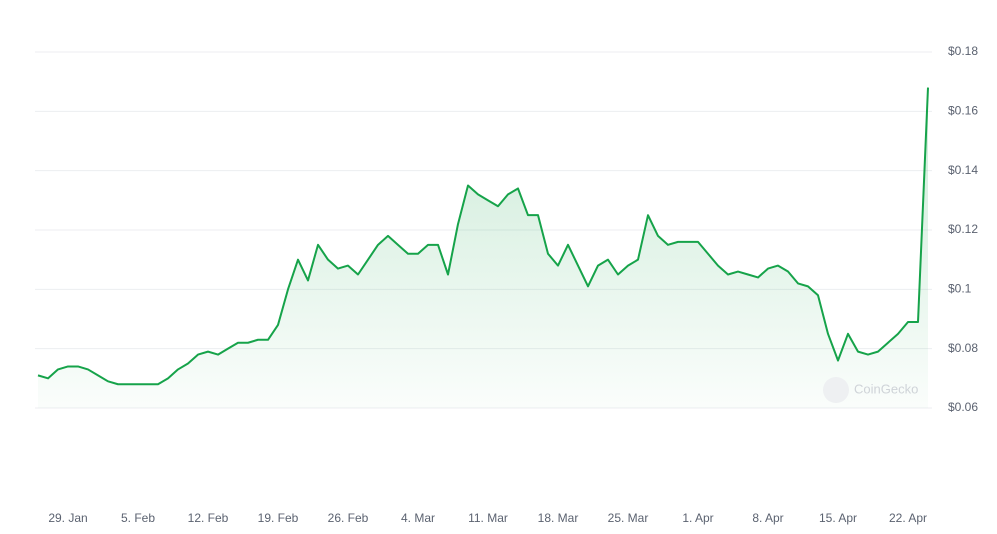 The height and width of the screenshot is (534, 997). Describe the element at coordinates (348, 518) in the screenshot. I see `x-tick-label: 26. Feb` at that location.